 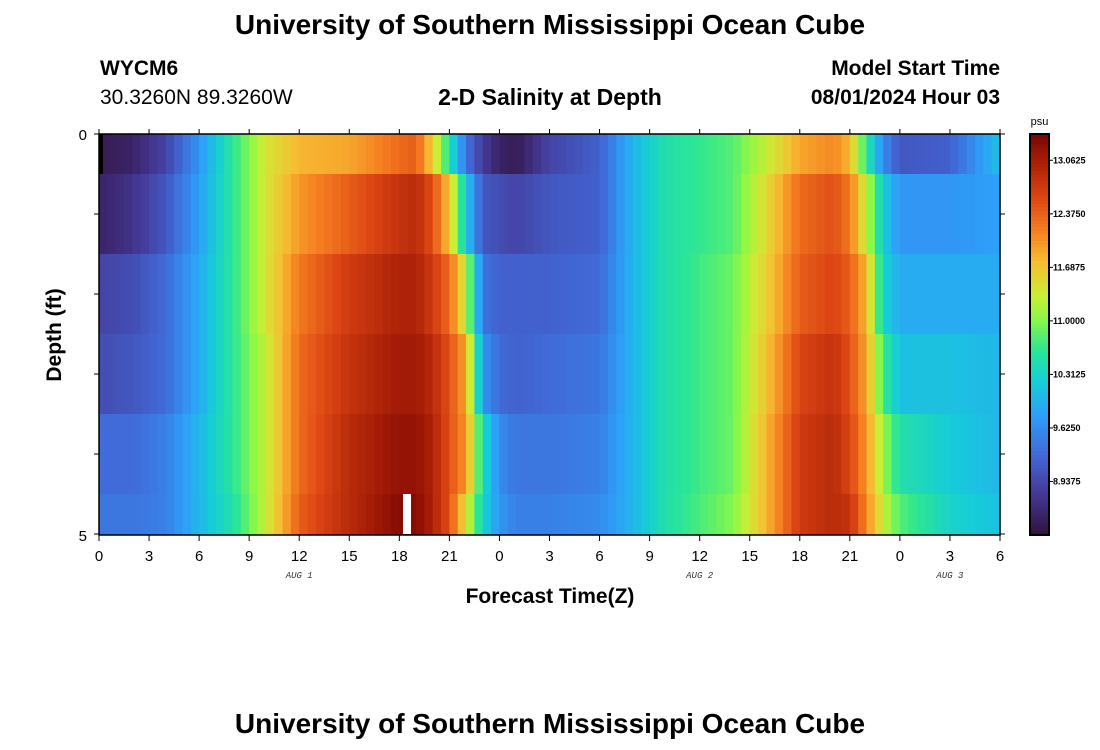 I want to click on x-tick-label: 3, so click(x=549, y=556).